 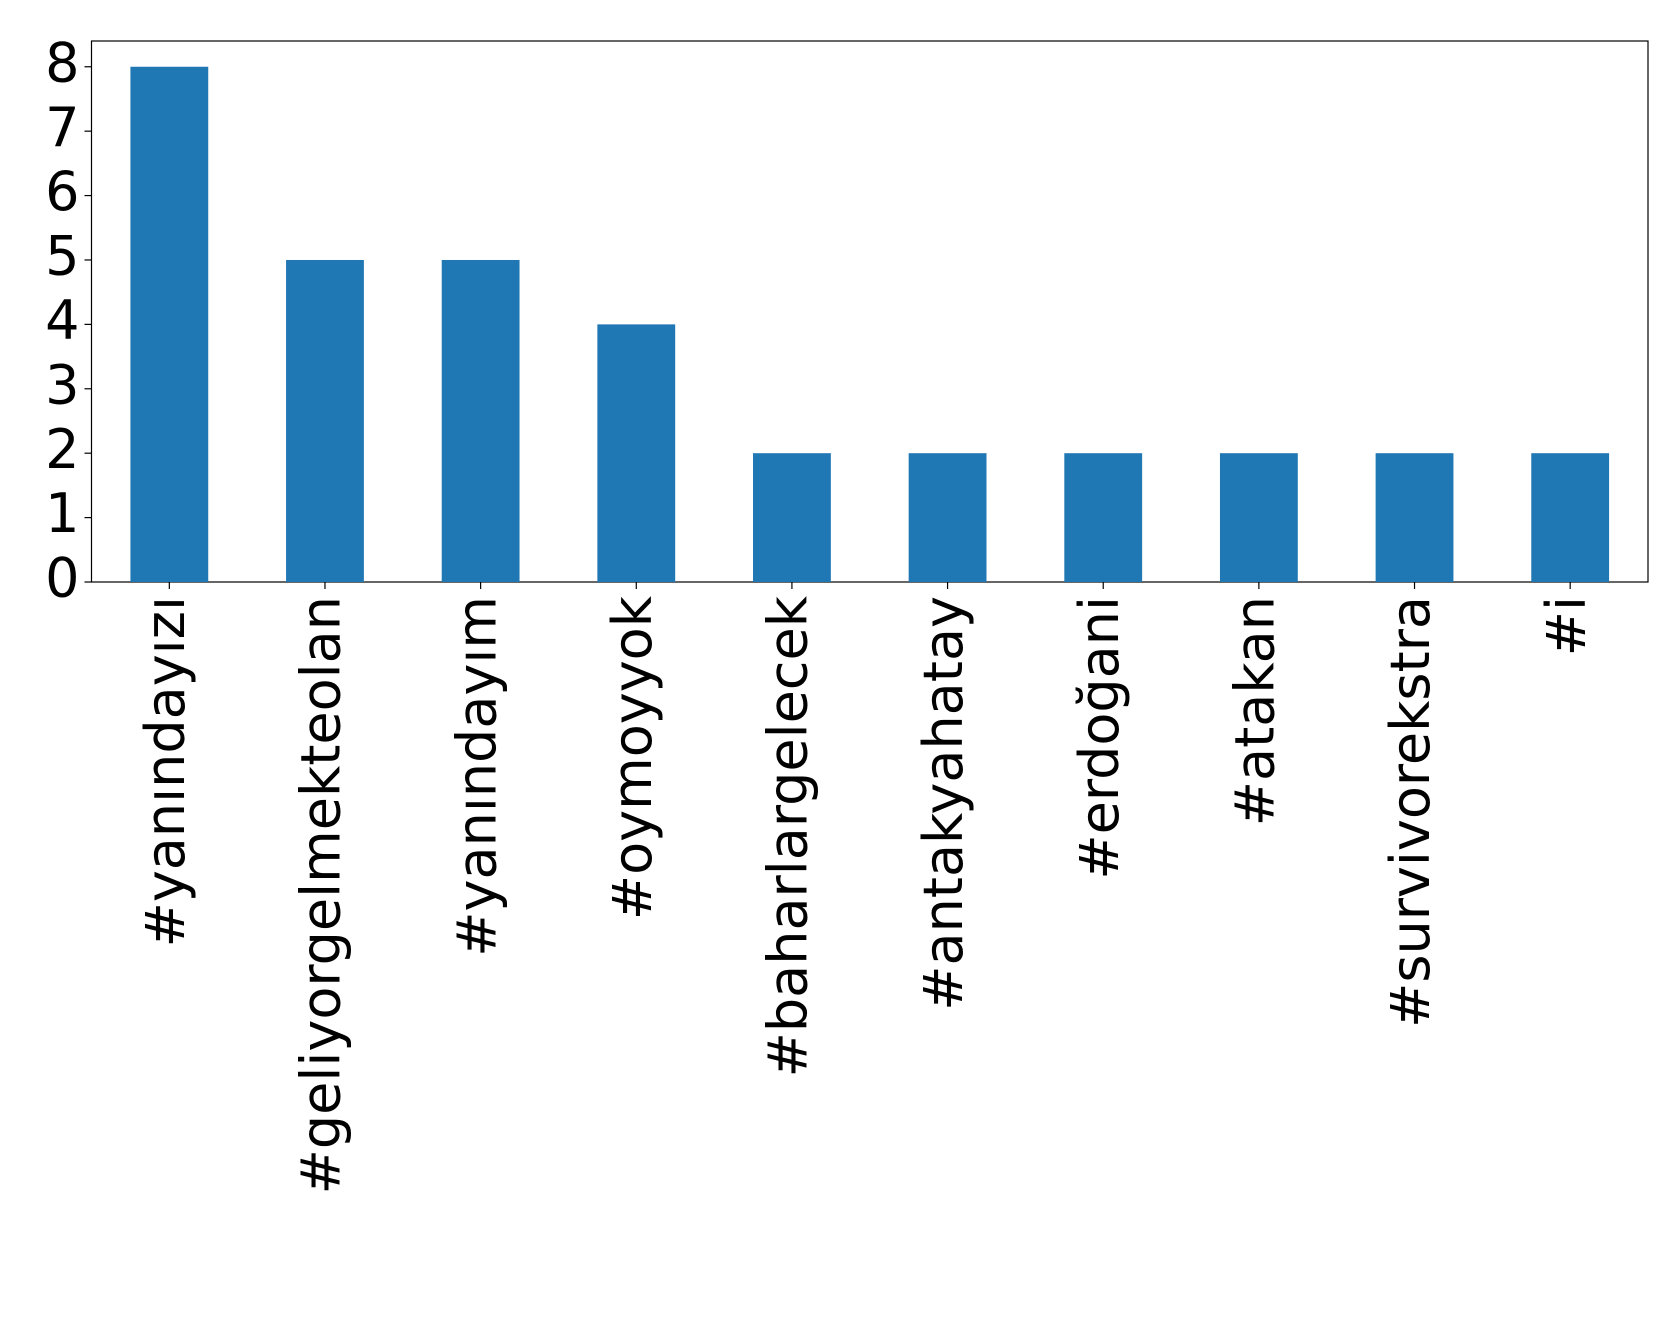 What do you see at coordinates (62, 62) in the screenshot?
I see `y-tick-label: 8` at bounding box center [62, 62].